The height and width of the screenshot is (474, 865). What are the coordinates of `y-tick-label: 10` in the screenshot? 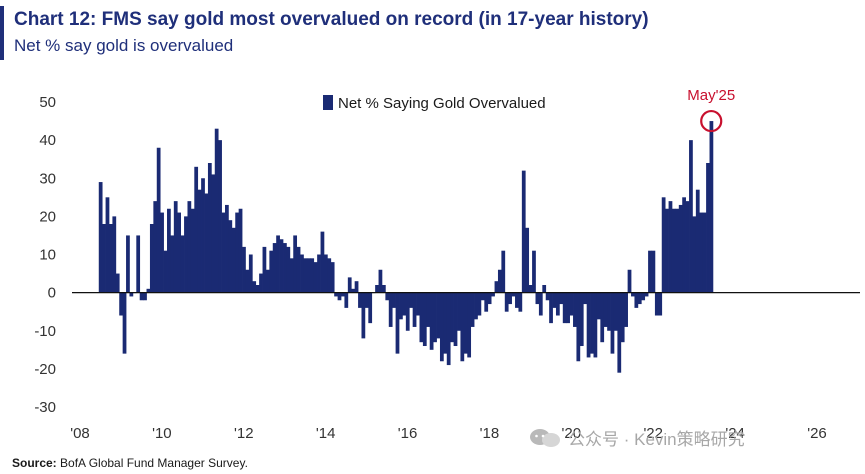 It's located at (47, 255).